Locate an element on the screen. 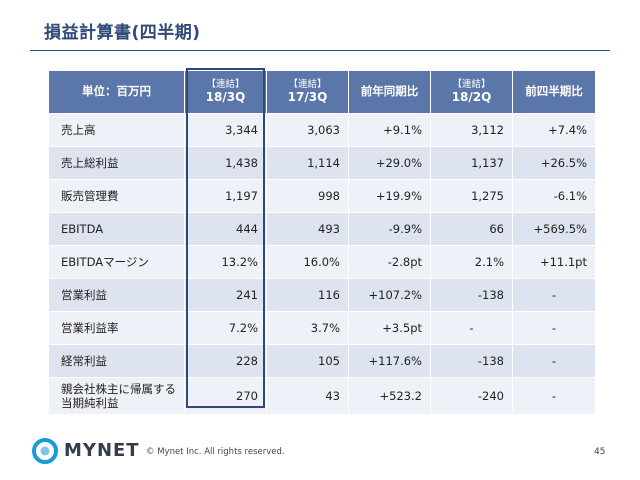  row-label: 経常利益 is located at coordinates (116, 361).